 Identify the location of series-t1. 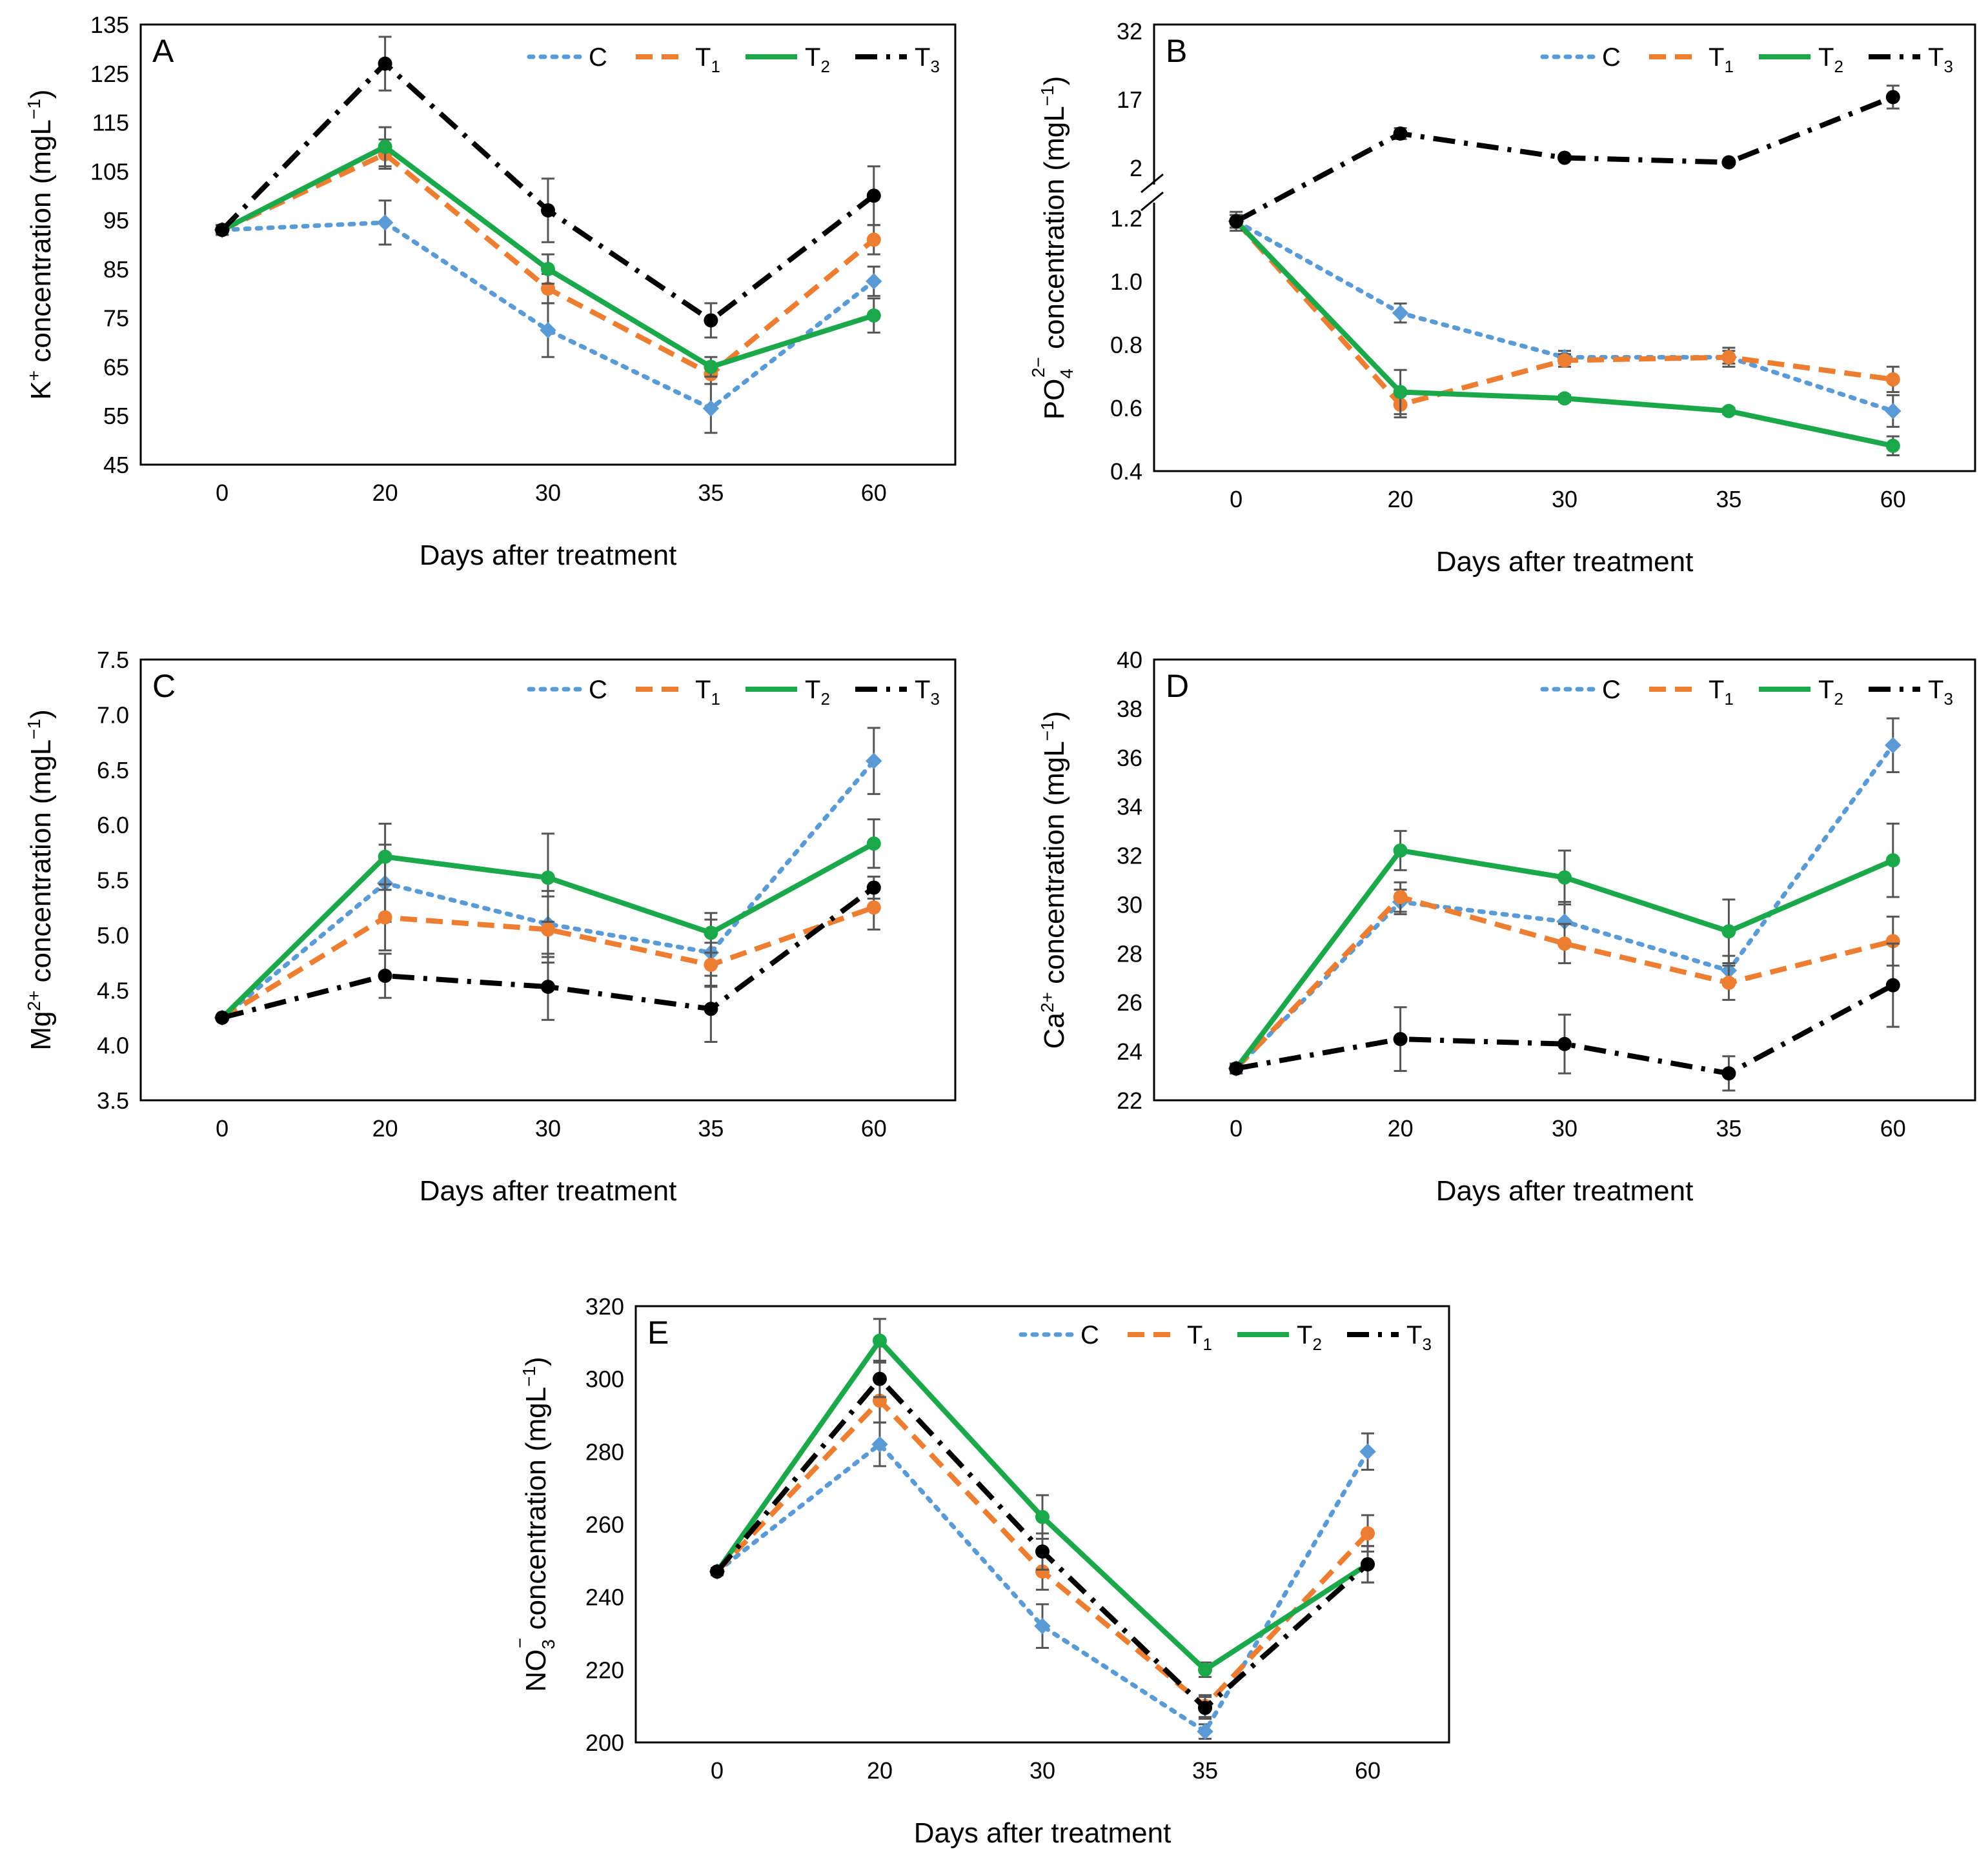
(1565, 978).